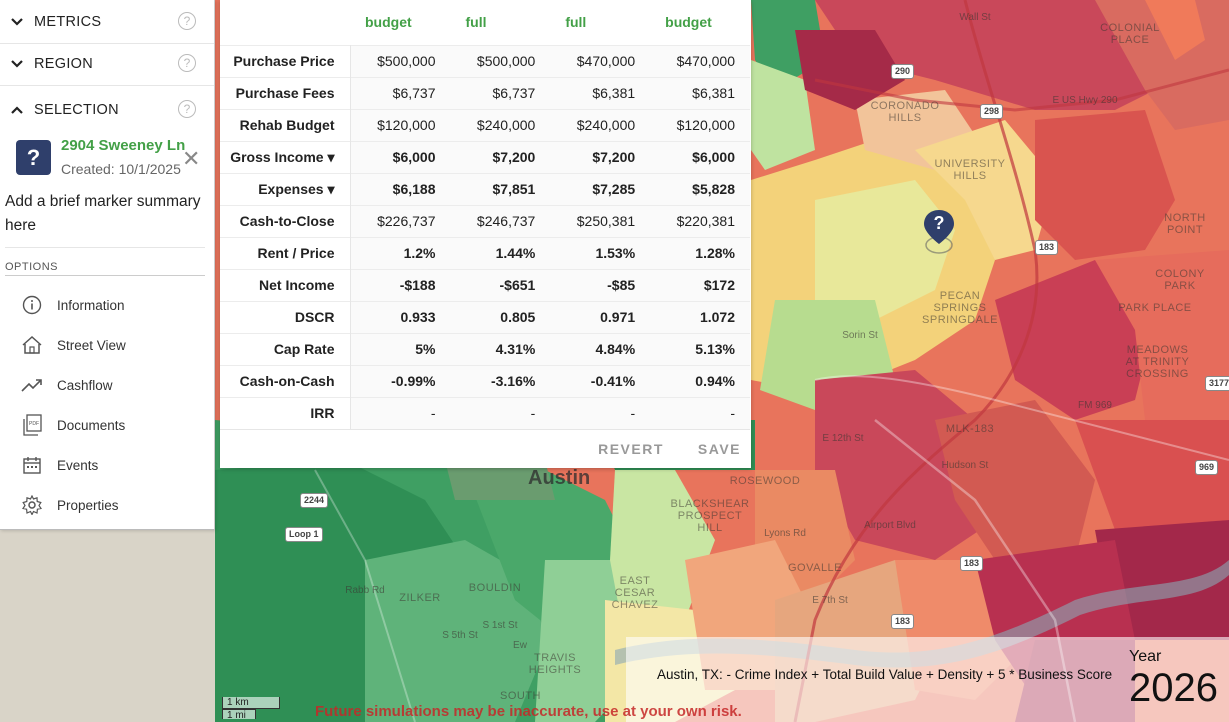 Image resolution: width=1229 pixels, height=722 pixels. I want to click on map-label-coronado: CORONADO HILLS, so click(905, 112).